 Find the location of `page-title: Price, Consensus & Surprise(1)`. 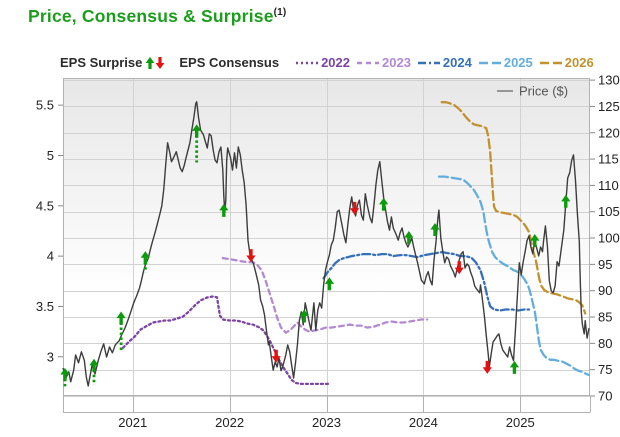

page-title: Price, Consensus & Surprise(1) is located at coordinates (157, 16).